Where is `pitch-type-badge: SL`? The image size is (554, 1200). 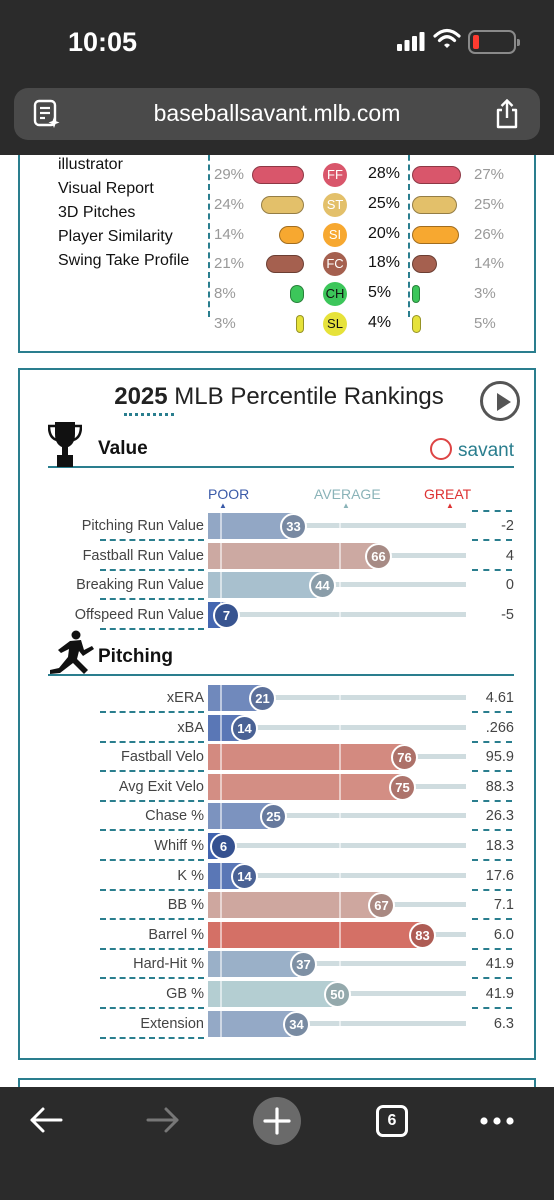
pitch-type-badge: SL is located at coordinates (335, 324).